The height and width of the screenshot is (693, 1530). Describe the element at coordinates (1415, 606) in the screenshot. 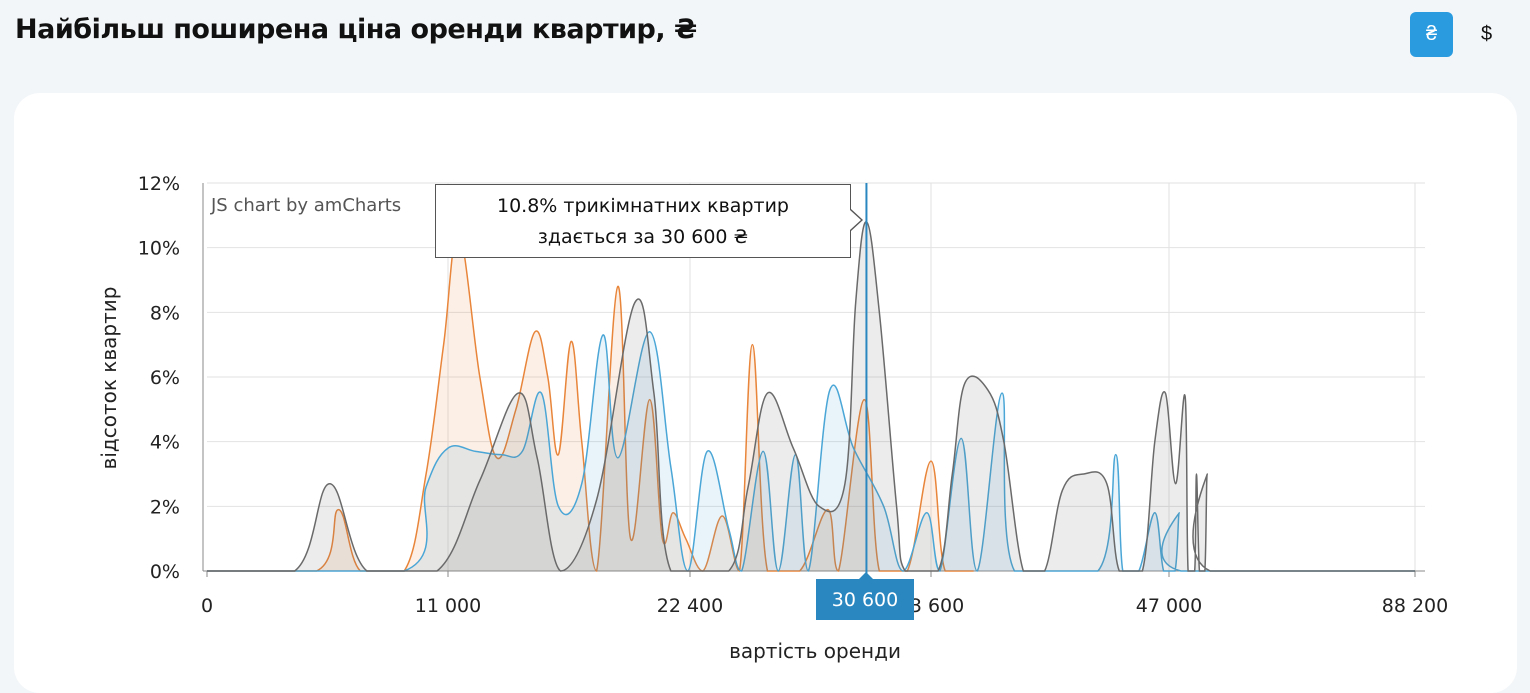

I see `x-tick-label: 88 200` at that location.